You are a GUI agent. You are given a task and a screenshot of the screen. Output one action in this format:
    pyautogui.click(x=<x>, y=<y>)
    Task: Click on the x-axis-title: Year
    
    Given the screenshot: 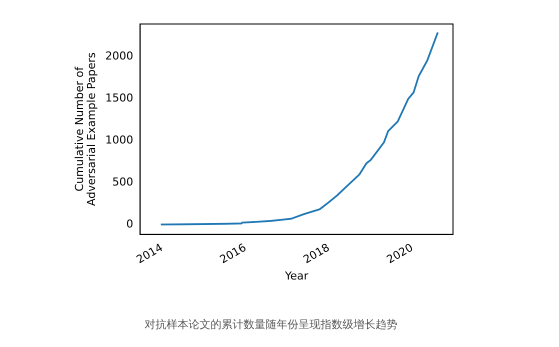 What is the action you would take?
    pyautogui.click(x=296, y=275)
    